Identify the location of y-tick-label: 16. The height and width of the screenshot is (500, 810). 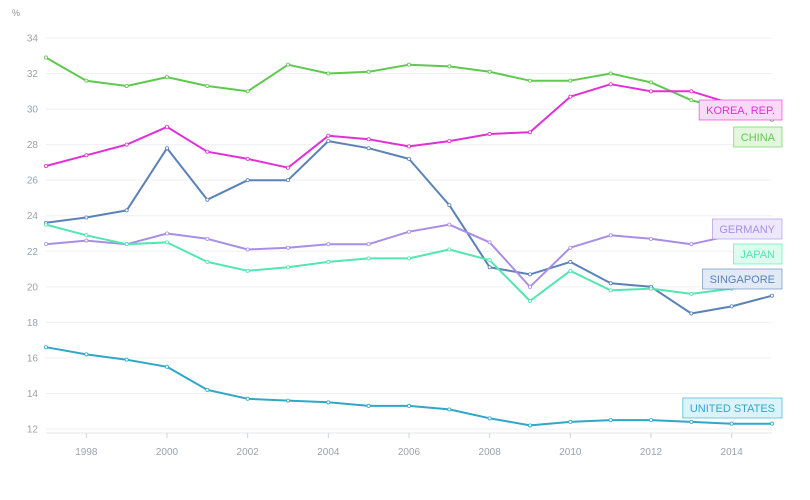
(33, 358).